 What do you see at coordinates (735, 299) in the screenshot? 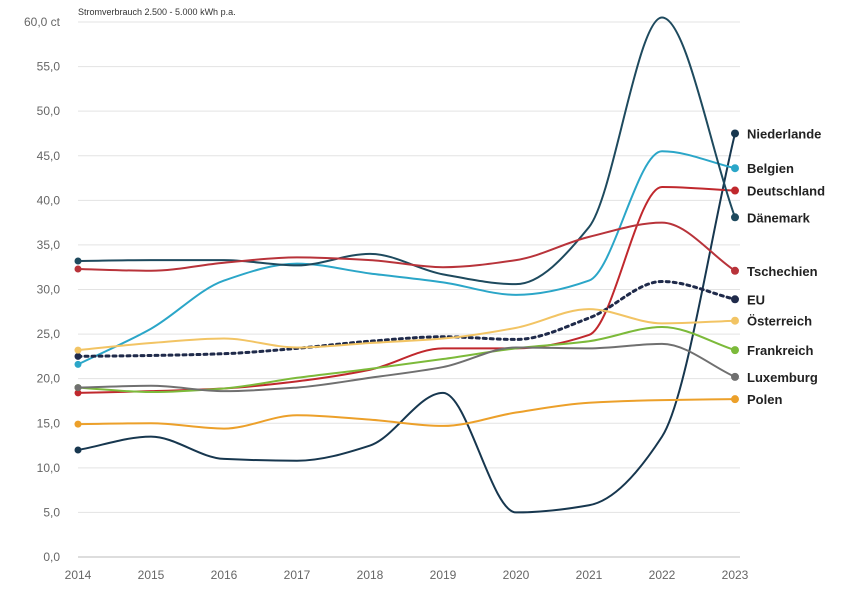
I see `series-end-point-eu` at bounding box center [735, 299].